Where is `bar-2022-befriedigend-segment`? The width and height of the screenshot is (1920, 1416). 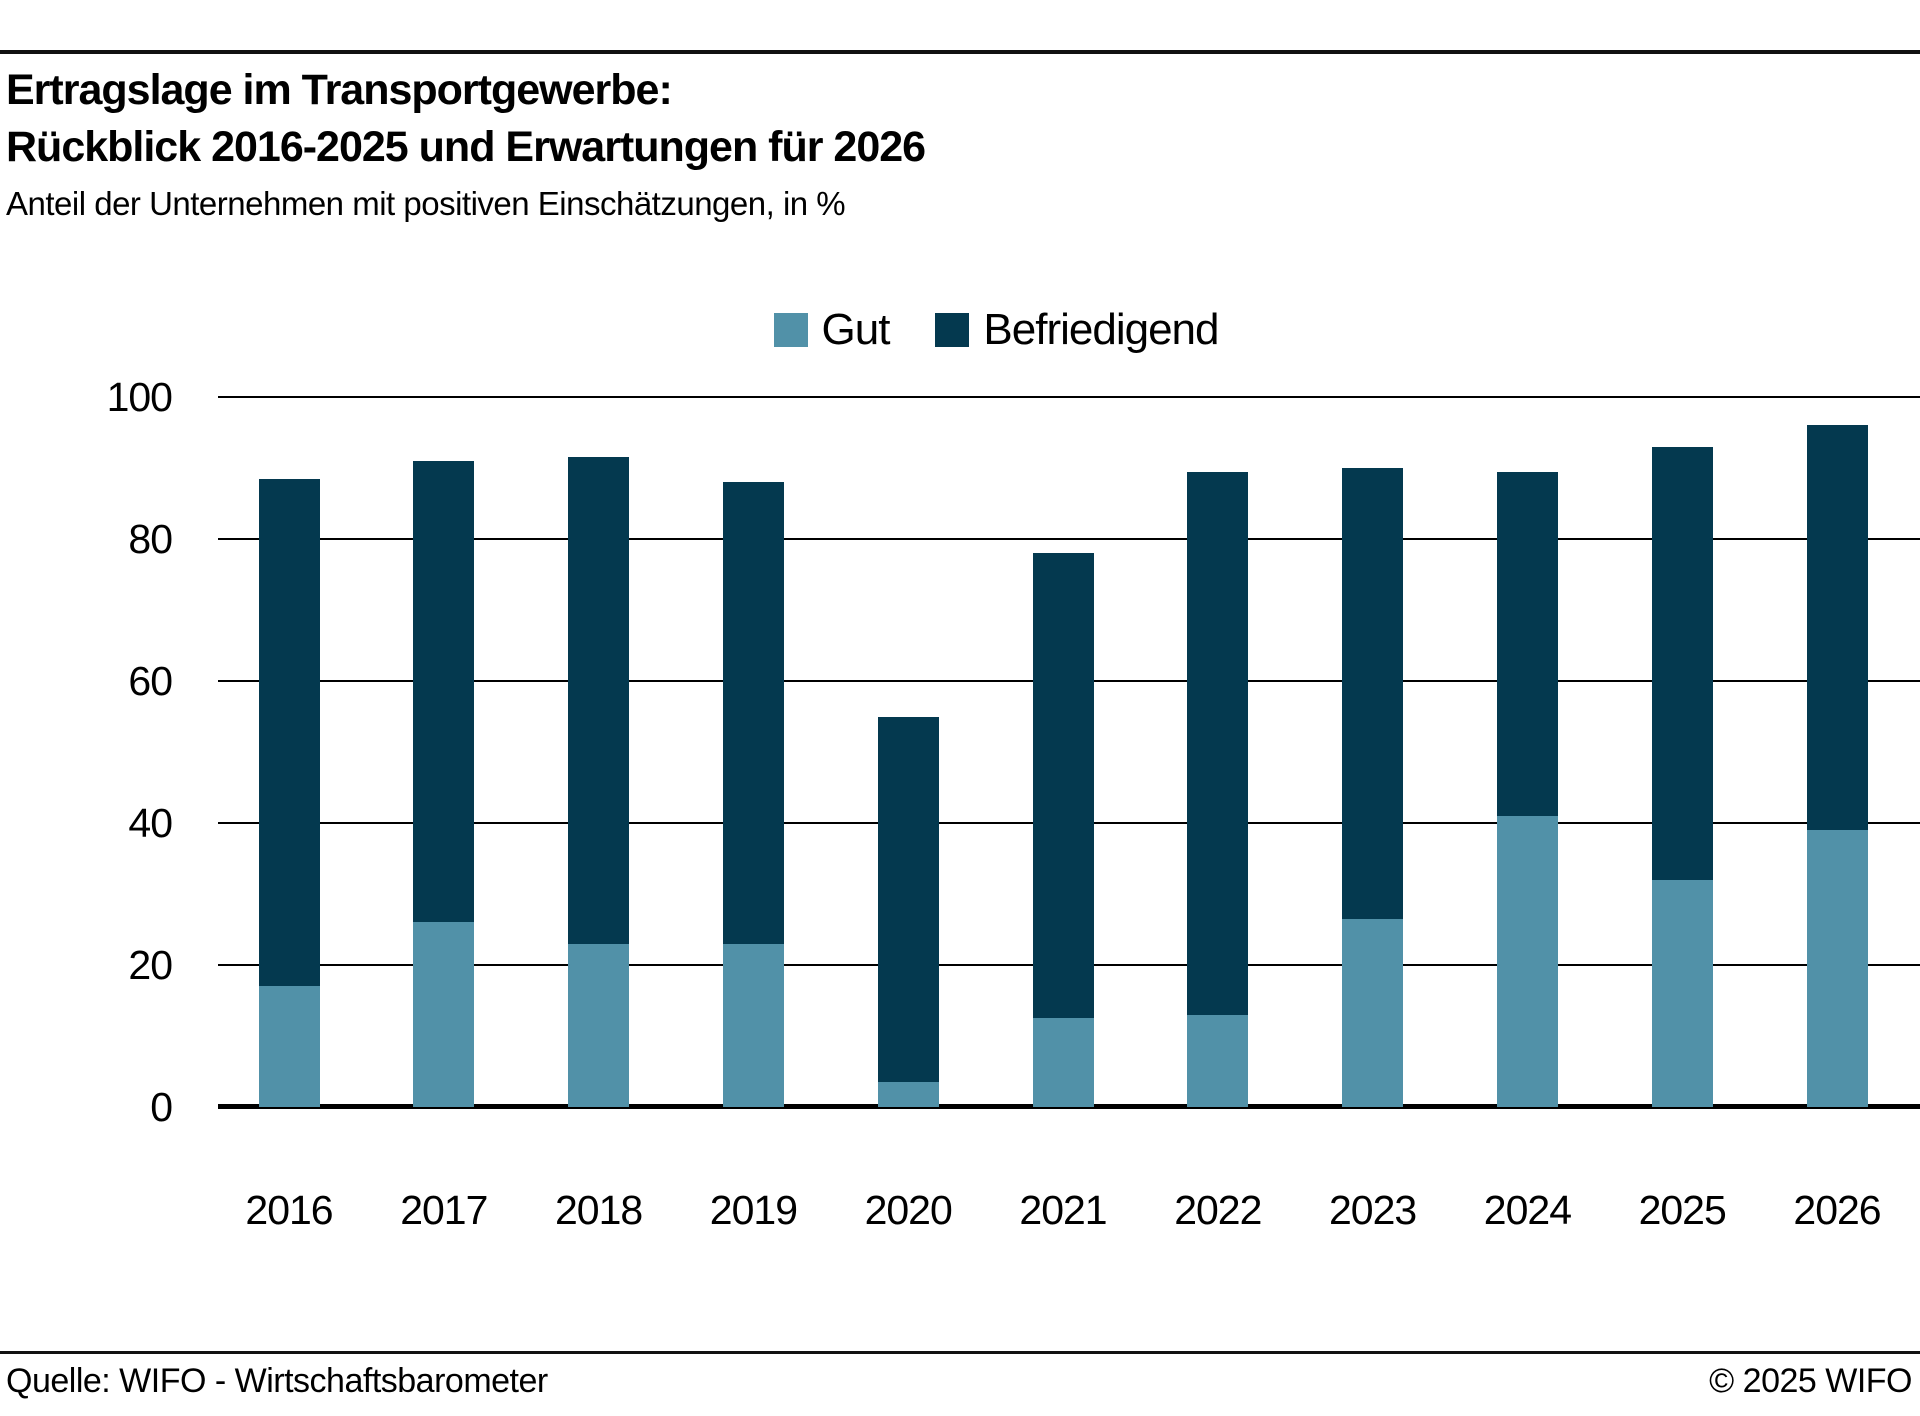 bar-2022-befriedigend-segment is located at coordinates (1218, 743).